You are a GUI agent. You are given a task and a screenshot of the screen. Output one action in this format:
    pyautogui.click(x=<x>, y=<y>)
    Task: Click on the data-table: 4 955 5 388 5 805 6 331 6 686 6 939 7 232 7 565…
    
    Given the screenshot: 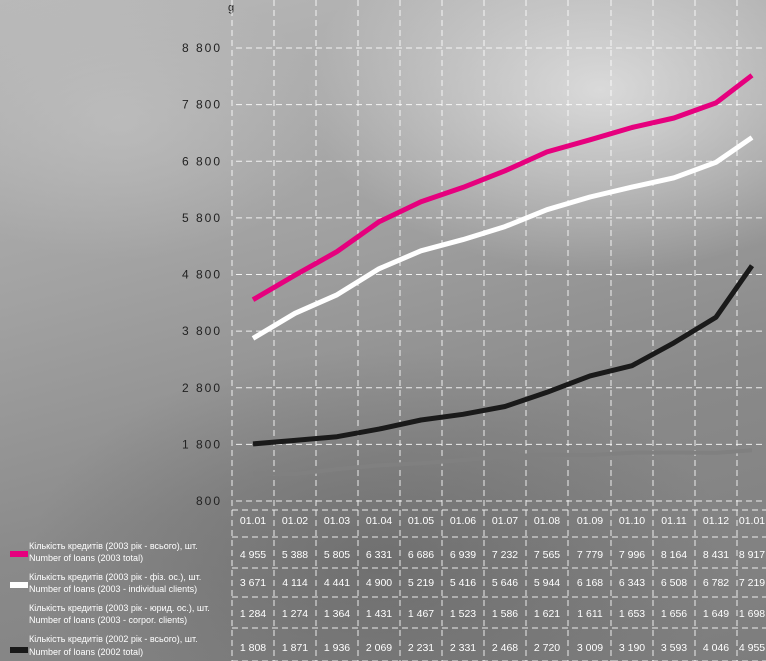 What is the action you would take?
    pyautogui.click(x=502, y=601)
    